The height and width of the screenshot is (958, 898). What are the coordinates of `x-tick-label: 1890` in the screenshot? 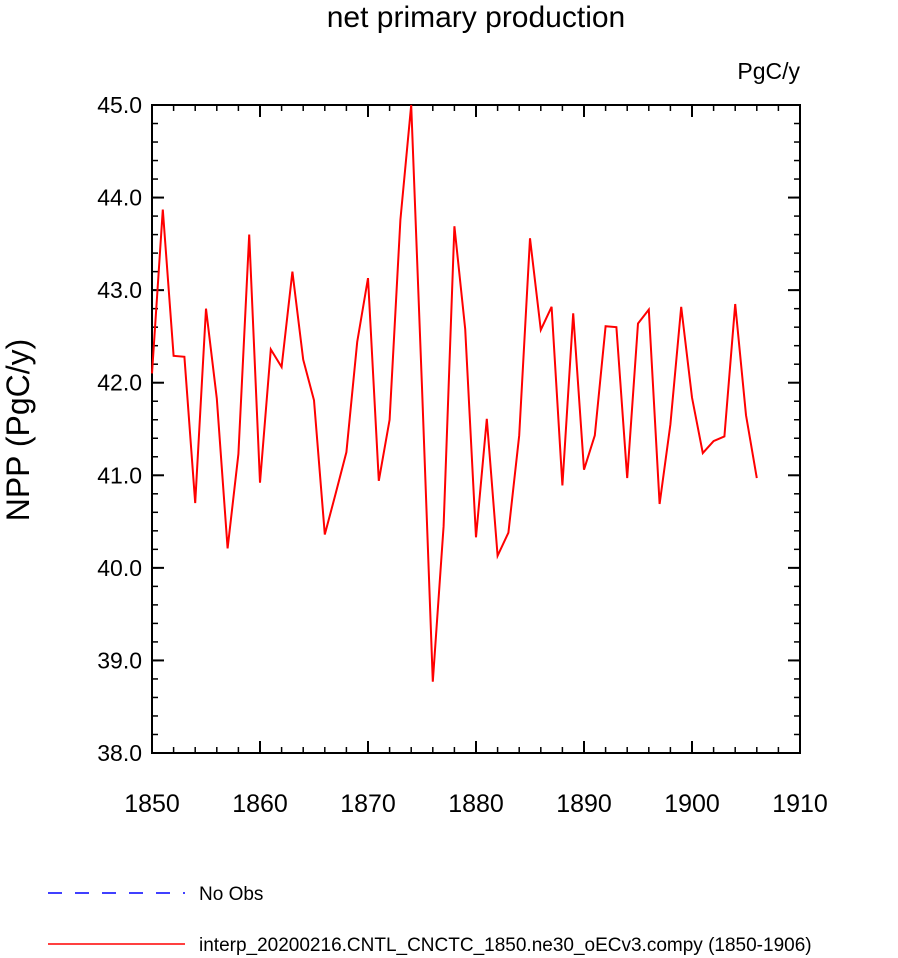 It's located at (584, 804).